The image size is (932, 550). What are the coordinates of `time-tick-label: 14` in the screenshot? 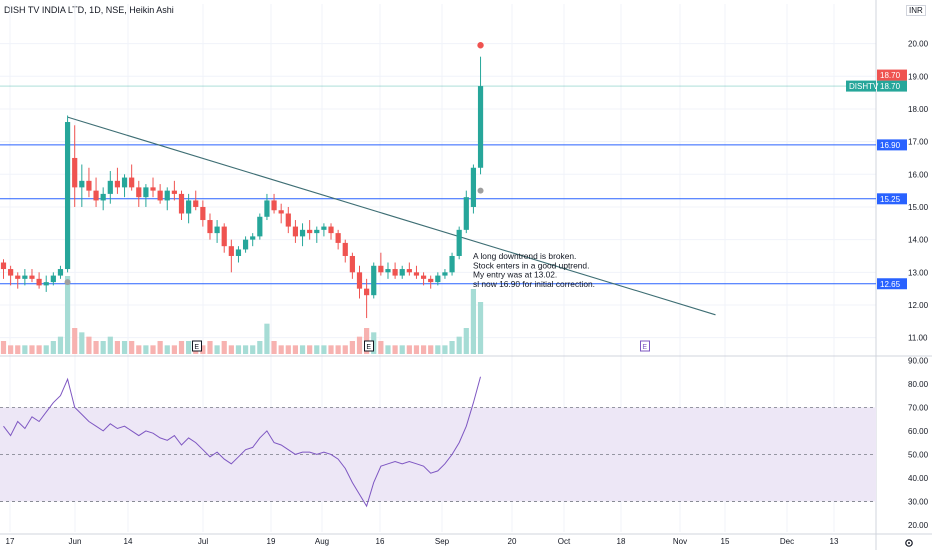 It's located at (128, 541).